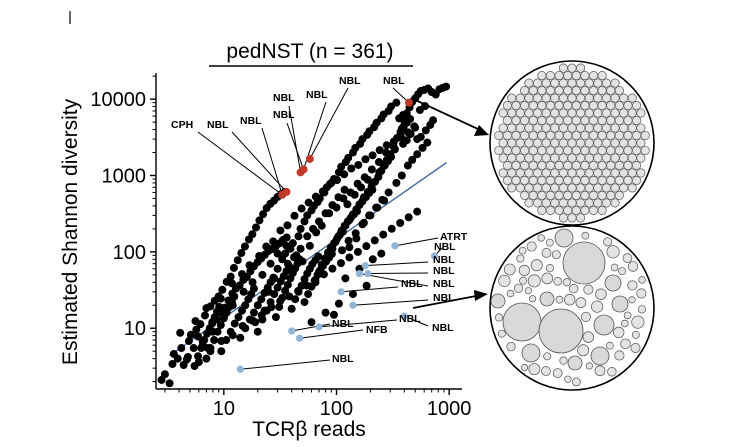  Describe the element at coordinates (309, 51) in the screenshot. I see `chart-title: pedNST (n = 361)` at that location.